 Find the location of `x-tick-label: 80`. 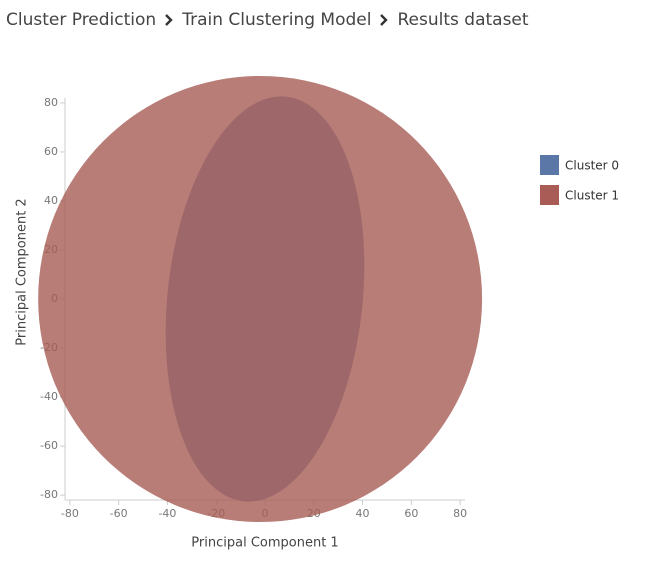

x-tick-label: 80 is located at coordinates (460, 513).